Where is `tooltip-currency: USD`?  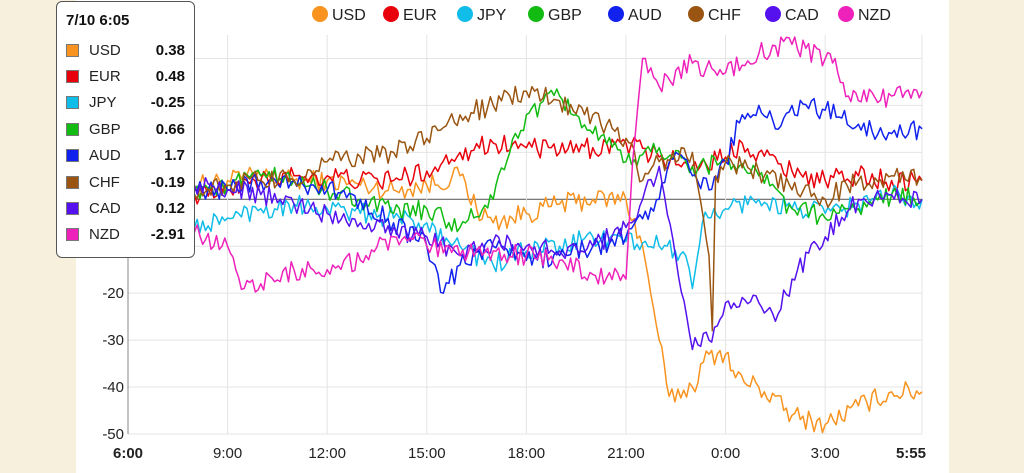 tooltip-currency: USD is located at coordinates (105, 50).